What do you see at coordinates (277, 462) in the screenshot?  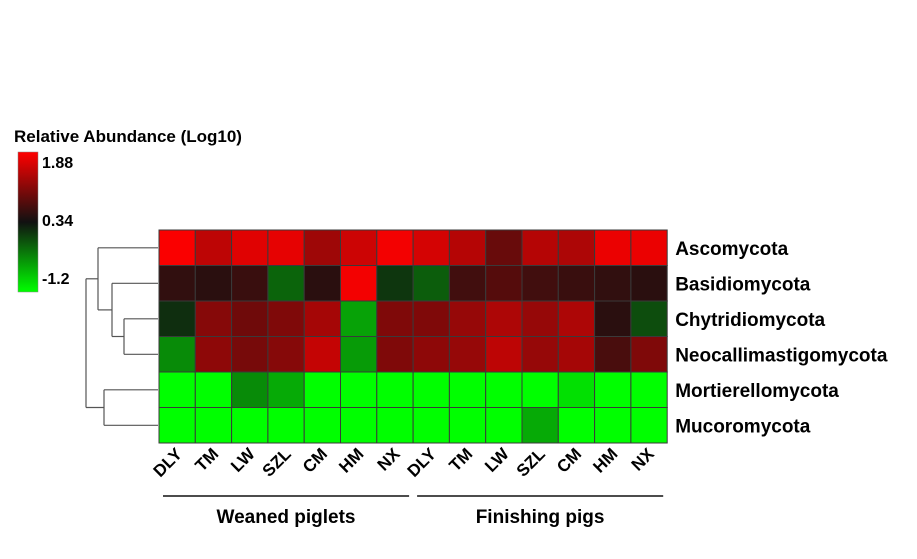 I see `column-label: SZL` at bounding box center [277, 462].